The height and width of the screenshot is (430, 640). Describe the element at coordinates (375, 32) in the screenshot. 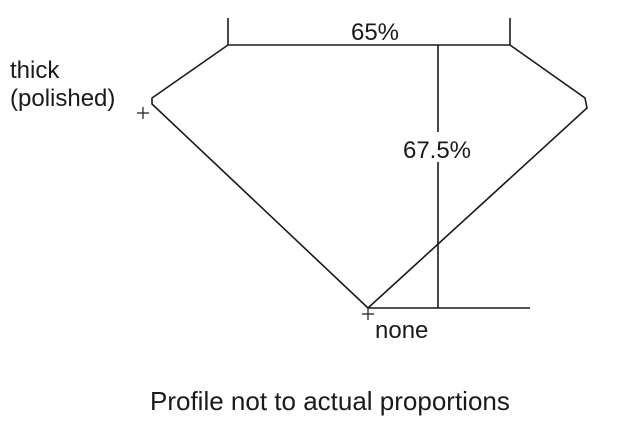

I see `table-width-label: 65%` at that location.